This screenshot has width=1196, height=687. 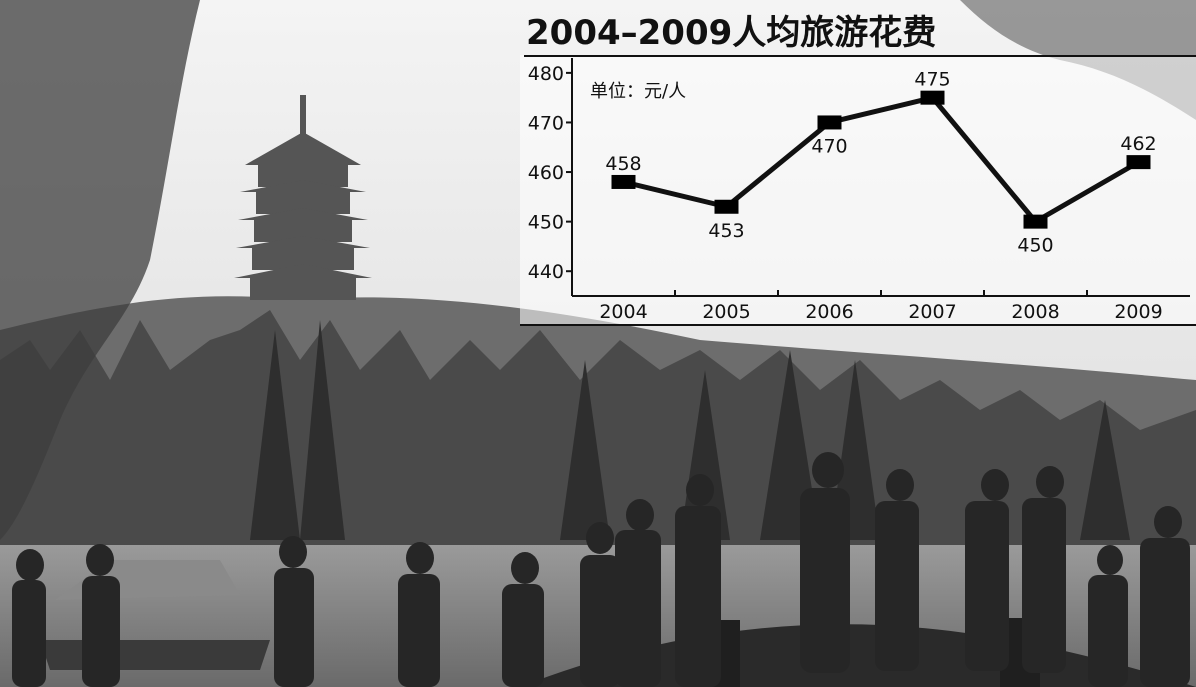 I want to click on x-tick-label: 2007, so click(x=932, y=312).